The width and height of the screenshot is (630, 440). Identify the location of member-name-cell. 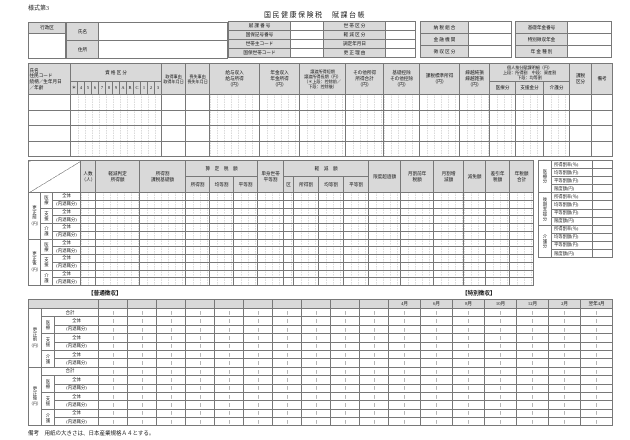
(49, 117).